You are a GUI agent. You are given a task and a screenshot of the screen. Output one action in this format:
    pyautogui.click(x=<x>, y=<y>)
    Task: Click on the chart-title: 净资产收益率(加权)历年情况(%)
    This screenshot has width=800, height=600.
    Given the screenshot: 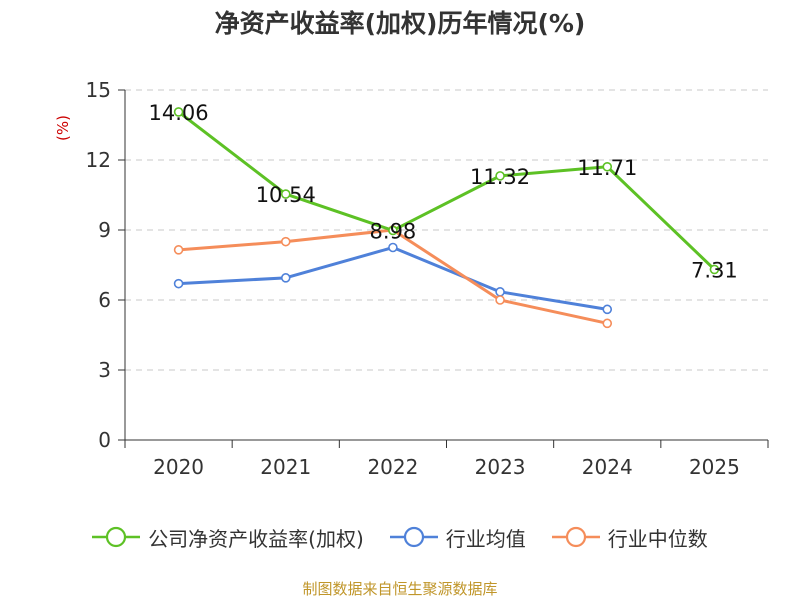 What is the action you would take?
    pyautogui.click(x=400, y=23)
    